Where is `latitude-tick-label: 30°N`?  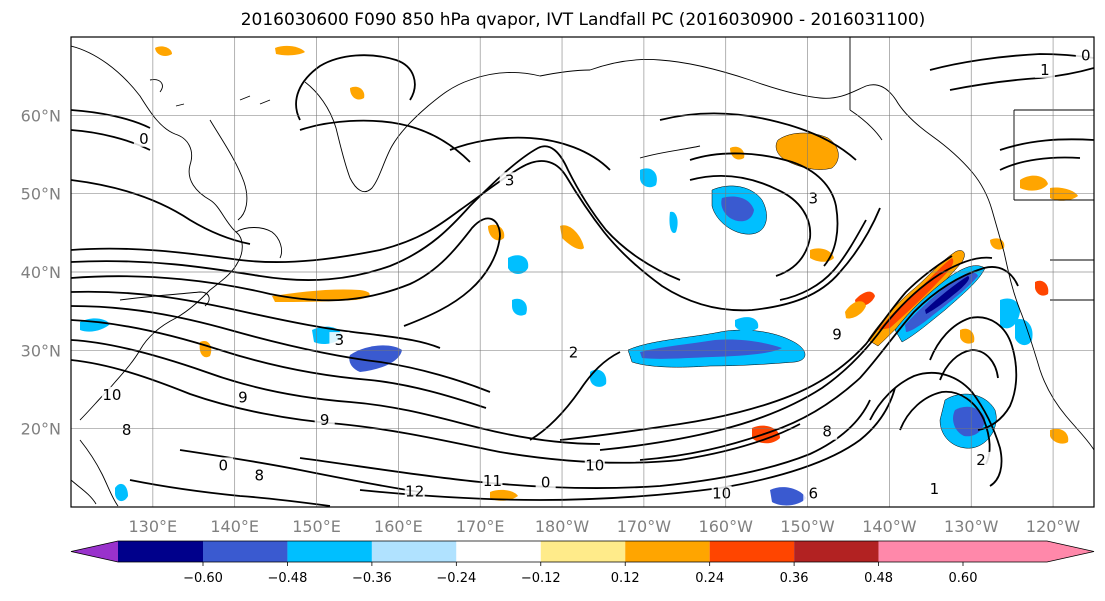 latitude-tick-label: 30°N is located at coordinates (41, 350).